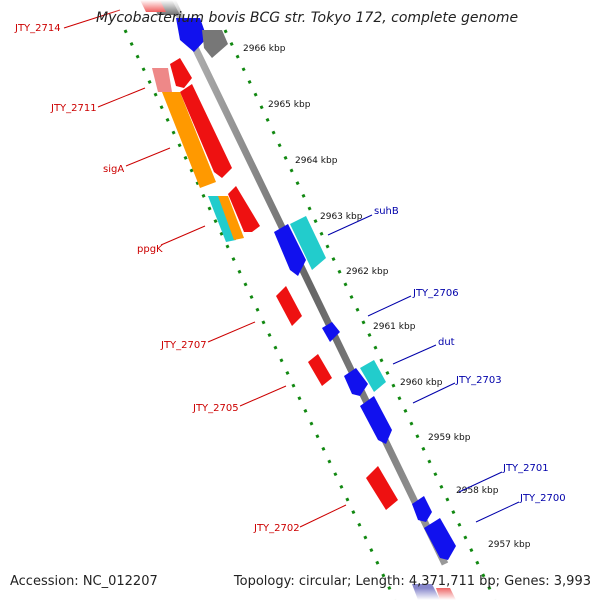 Image resolution: width=600 pixels, height=600 pixels. What do you see at coordinates (367, 272) in the screenshot?
I see `kbp-tick: 2962 kbp` at bounding box center [367, 272].